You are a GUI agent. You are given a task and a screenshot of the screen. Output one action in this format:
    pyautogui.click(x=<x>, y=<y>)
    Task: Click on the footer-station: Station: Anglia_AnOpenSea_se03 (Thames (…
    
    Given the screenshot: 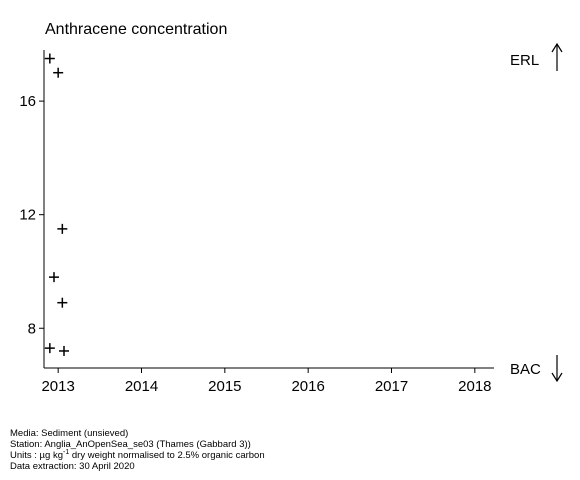 What is the action you would take?
    pyautogui.click(x=130, y=444)
    